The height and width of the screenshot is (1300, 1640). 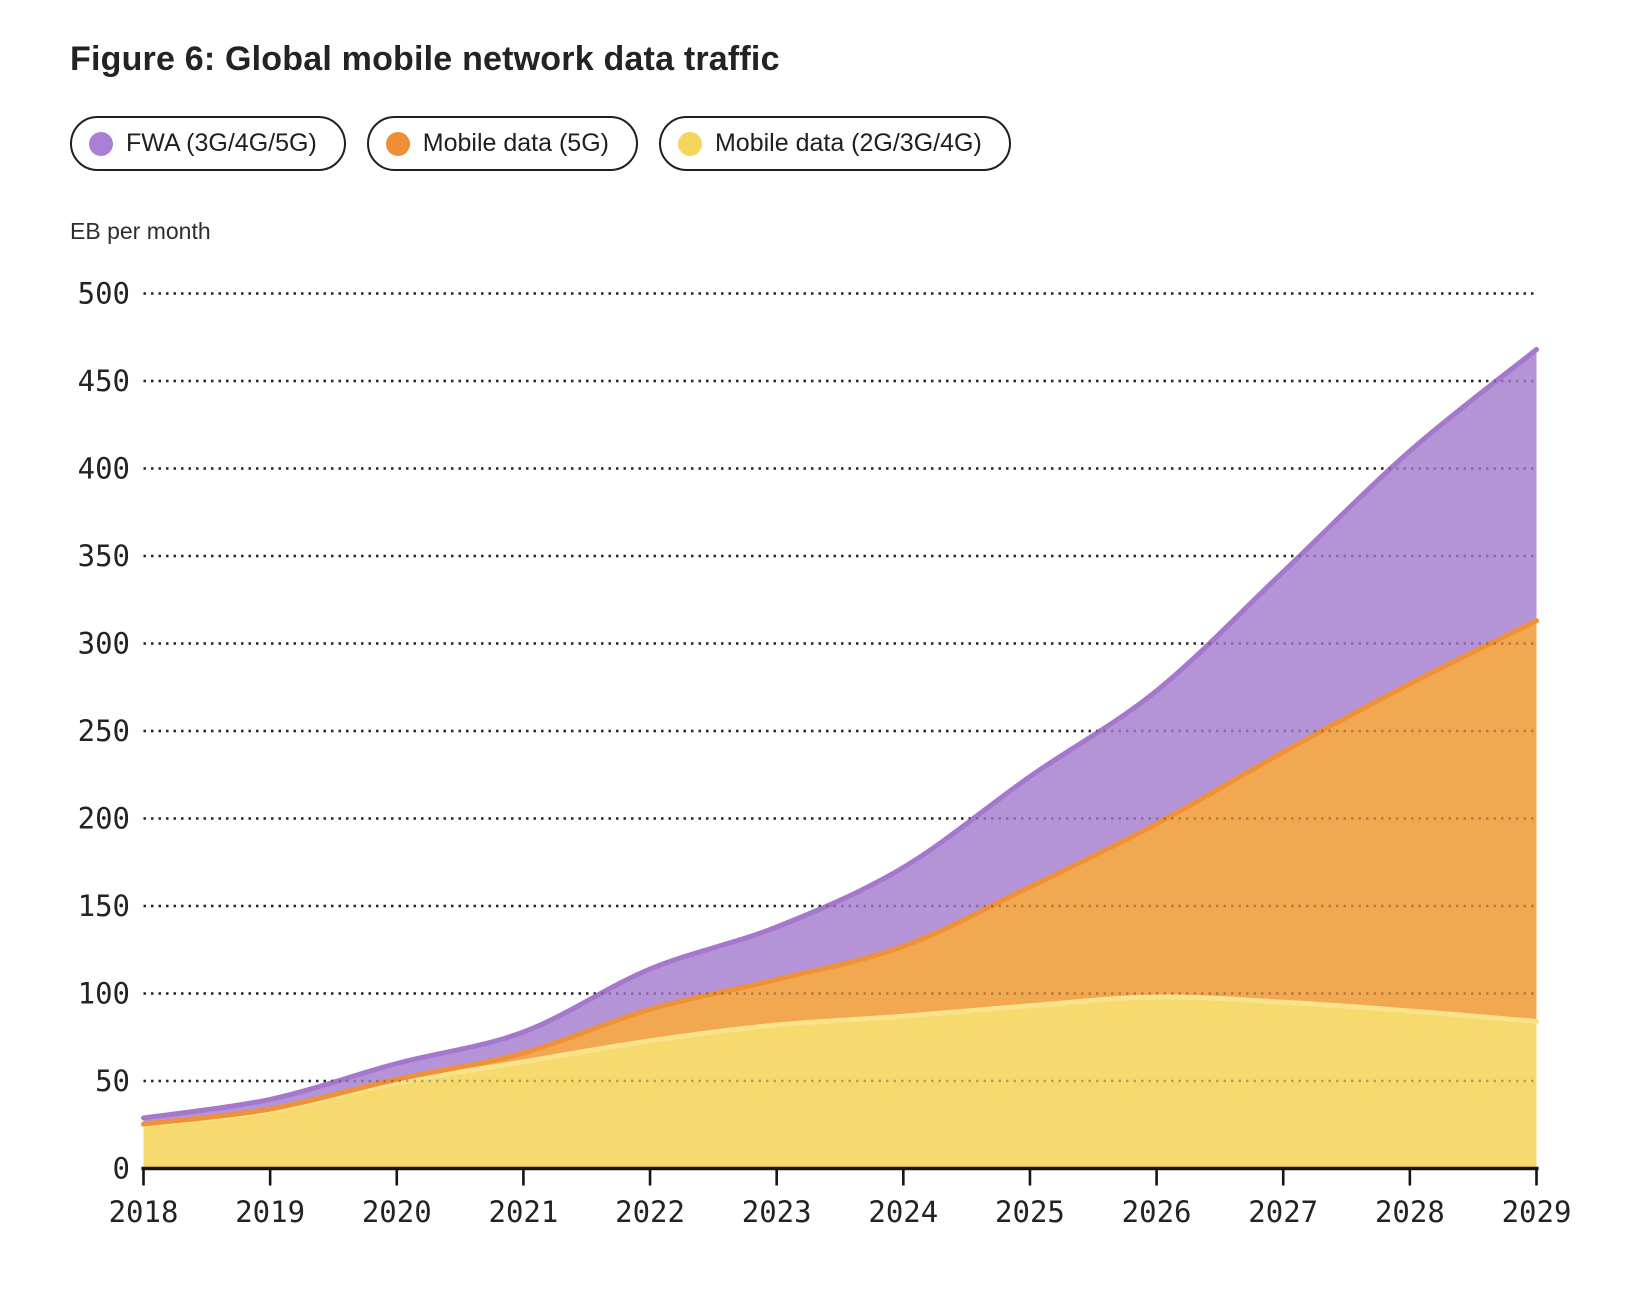 What do you see at coordinates (1410, 1212) in the screenshot?
I see `svg-text: 2028` at bounding box center [1410, 1212].